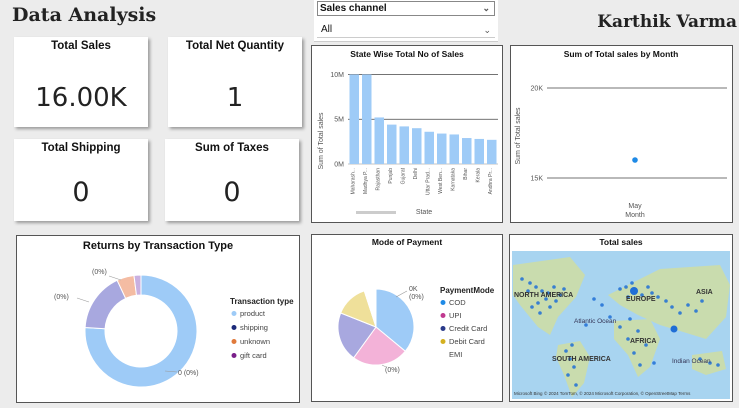 Image resolution: width=739 pixels, height=408 pixels. I want to click on legend-label: shipping, so click(254, 327).